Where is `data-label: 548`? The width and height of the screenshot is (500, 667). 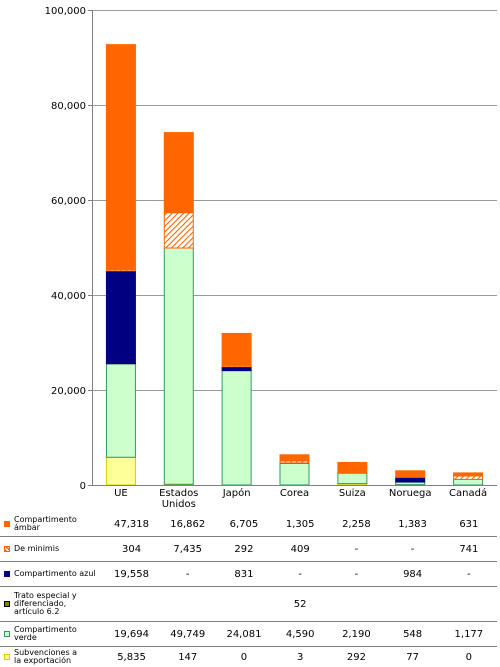
data-label: 548 is located at coordinates (413, 634).